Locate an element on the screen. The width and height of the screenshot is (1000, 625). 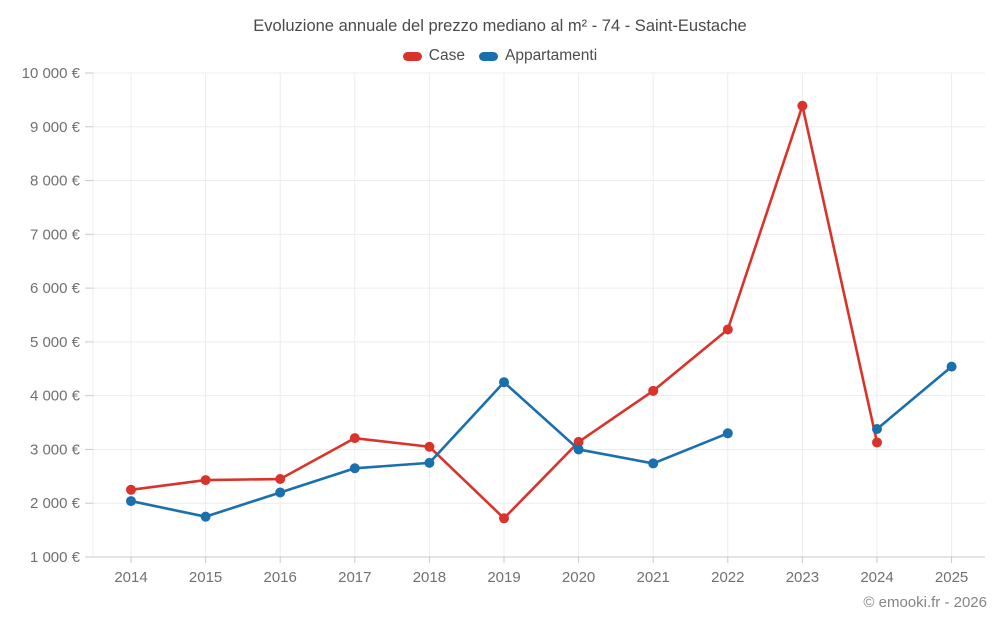
data-point-appartamenti-2016 is located at coordinates (280, 492).